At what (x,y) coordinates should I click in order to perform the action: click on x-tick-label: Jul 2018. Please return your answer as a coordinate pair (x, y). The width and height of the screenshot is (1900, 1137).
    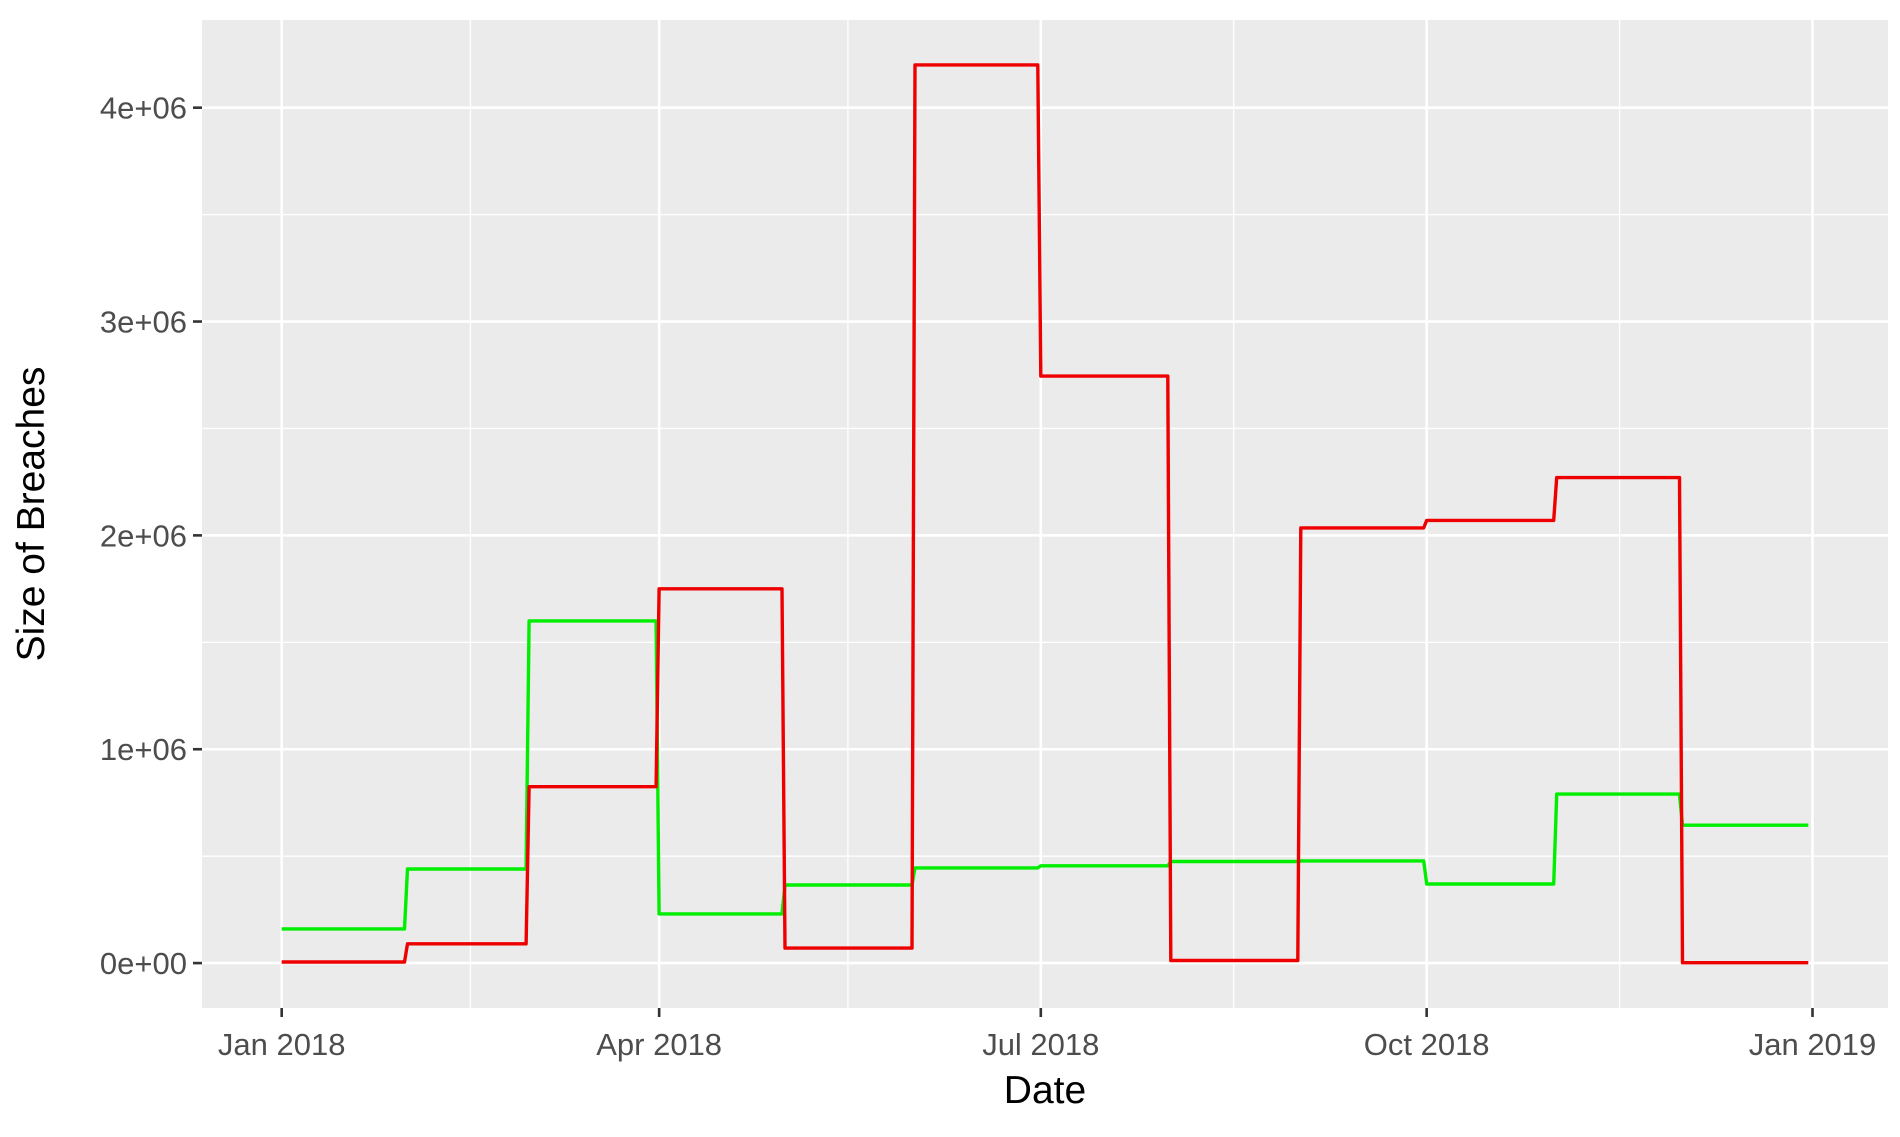
    Looking at the image, I should click on (1040, 1044).